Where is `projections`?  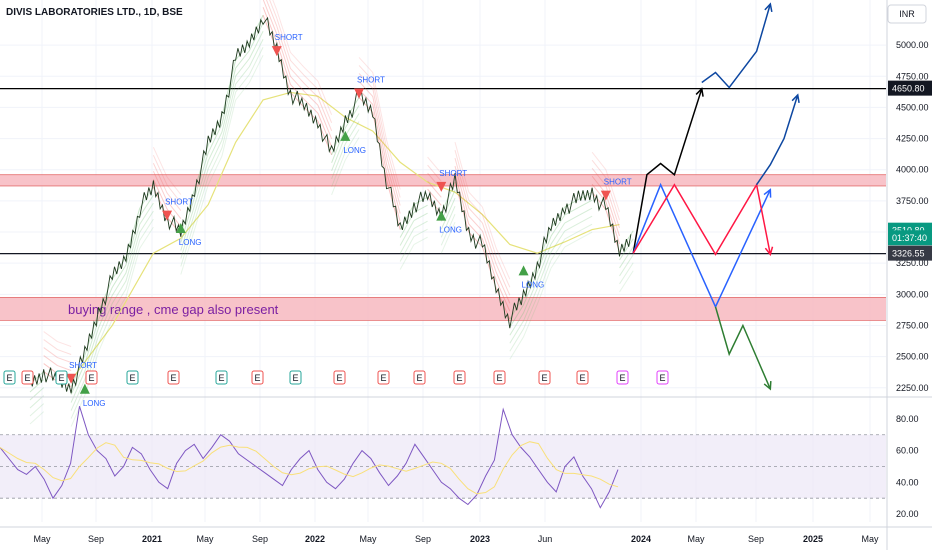
projections is located at coordinates (716, 196).